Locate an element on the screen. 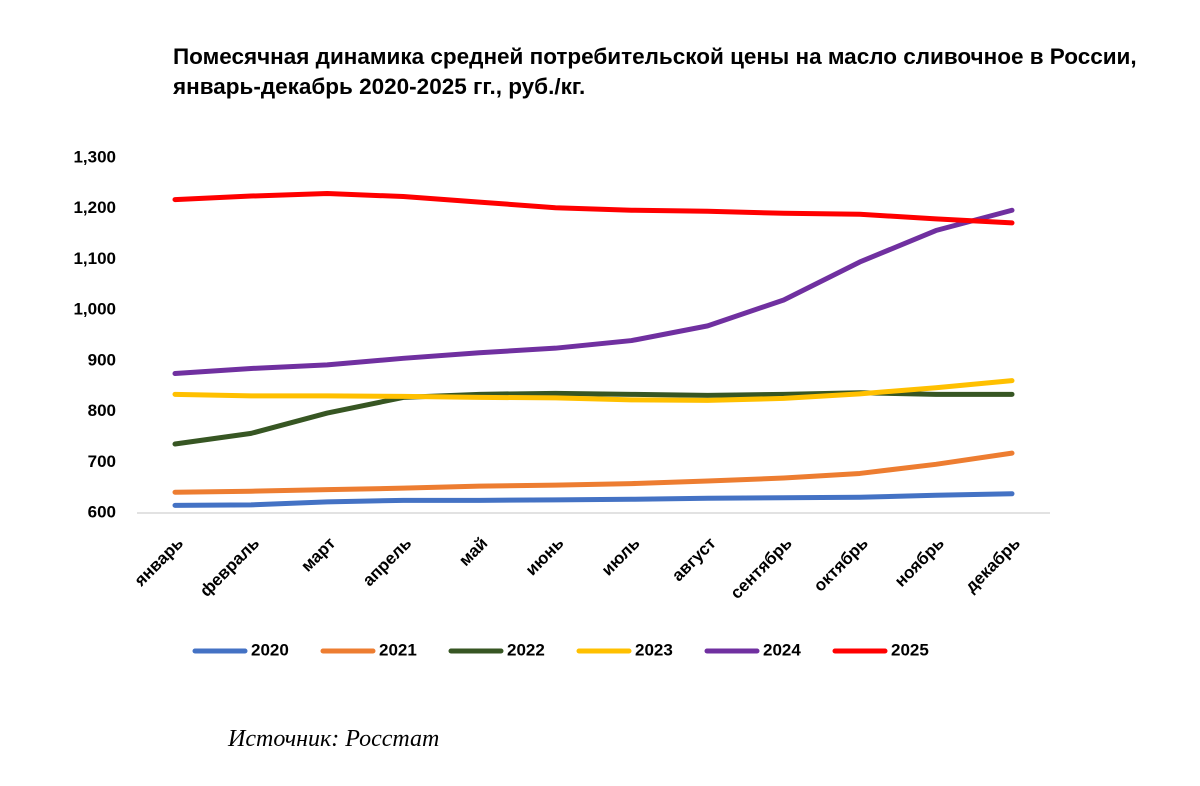 This screenshot has width=1200, height=786. legend-label: 2020 is located at coordinates (270, 649).